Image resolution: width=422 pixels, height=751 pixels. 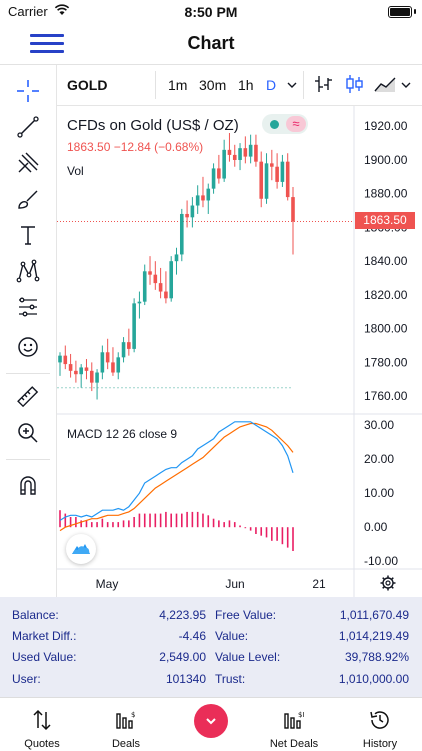 What do you see at coordinates (28, 127) in the screenshot?
I see `trend-line-icon` at bounding box center [28, 127].